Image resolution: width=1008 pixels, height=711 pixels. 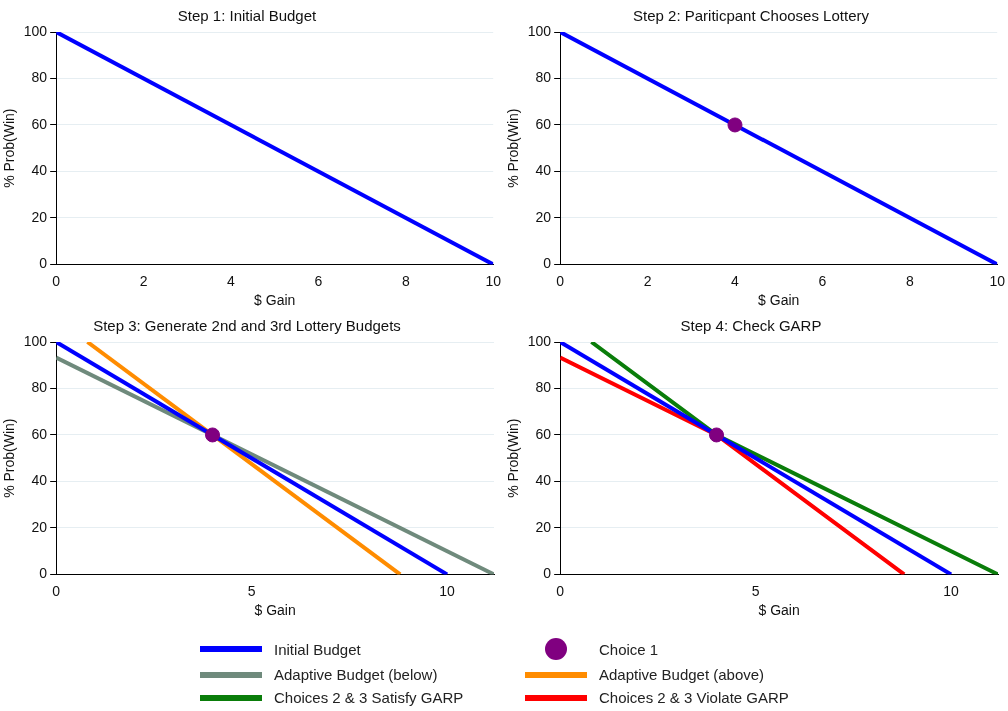 I want to click on legend-label: Choices 2 & 3 Violate GARP, so click(x=694, y=697).